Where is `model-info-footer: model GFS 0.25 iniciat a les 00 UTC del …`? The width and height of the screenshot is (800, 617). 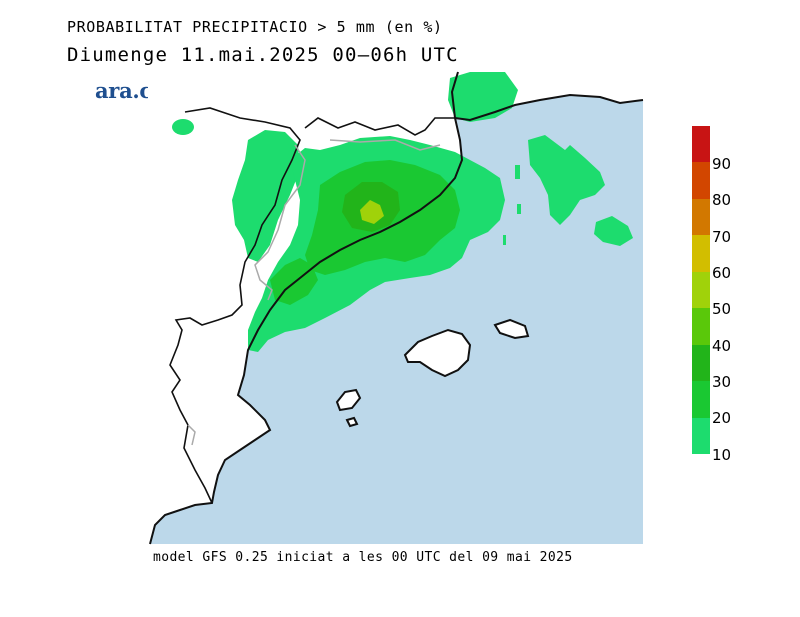 model-info-footer: model GFS 0.25 iniciat a les 00 UTC del … is located at coordinates (363, 557).